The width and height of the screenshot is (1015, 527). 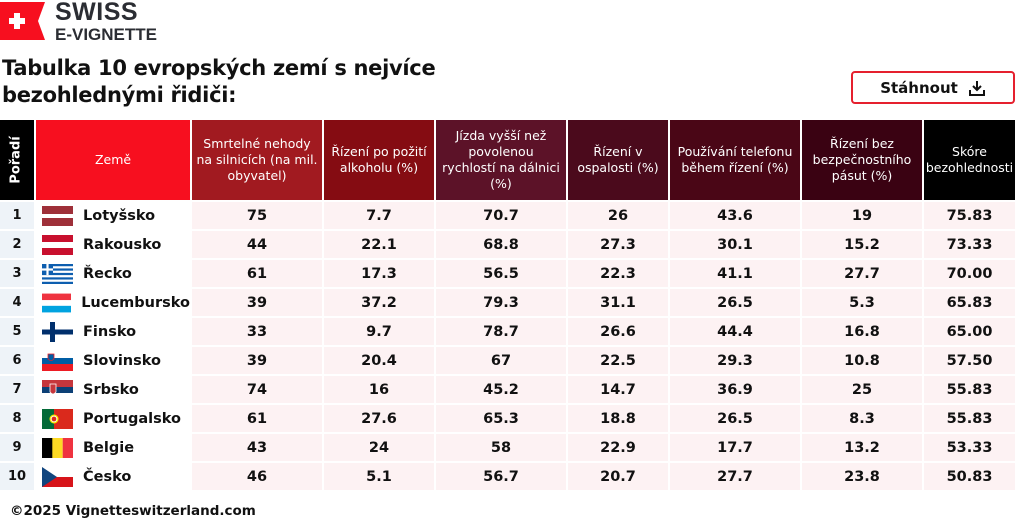 What do you see at coordinates (57, 302) in the screenshot?
I see `luxembourg-flag-icon` at bounding box center [57, 302].